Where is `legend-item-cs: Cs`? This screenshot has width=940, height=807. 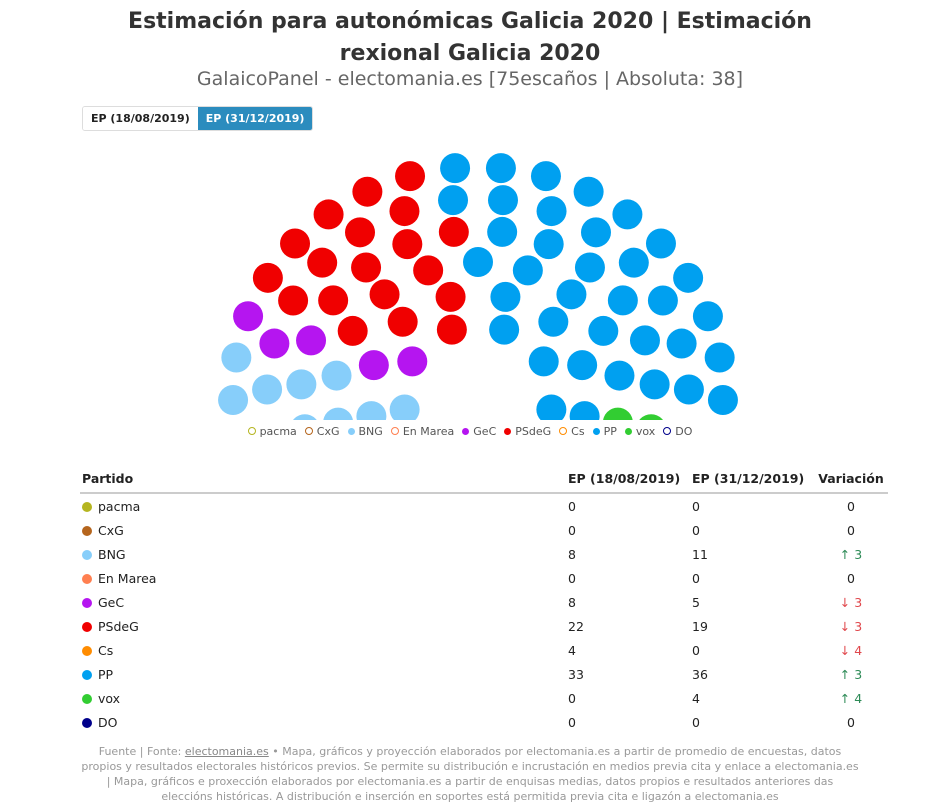
legend-item-cs: Cs is located at coordinates (572, 431).